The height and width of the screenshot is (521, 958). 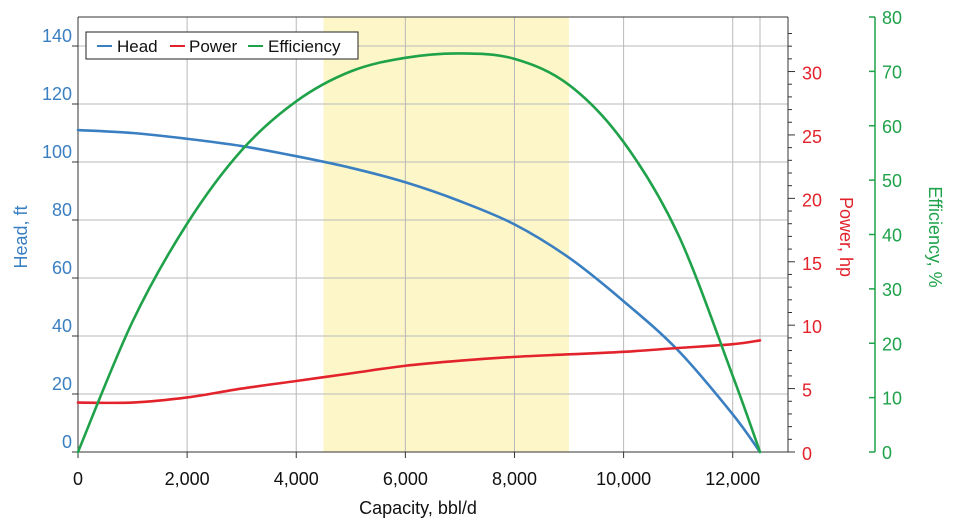 I want to click on legend-box, so click(x=222, y=45).